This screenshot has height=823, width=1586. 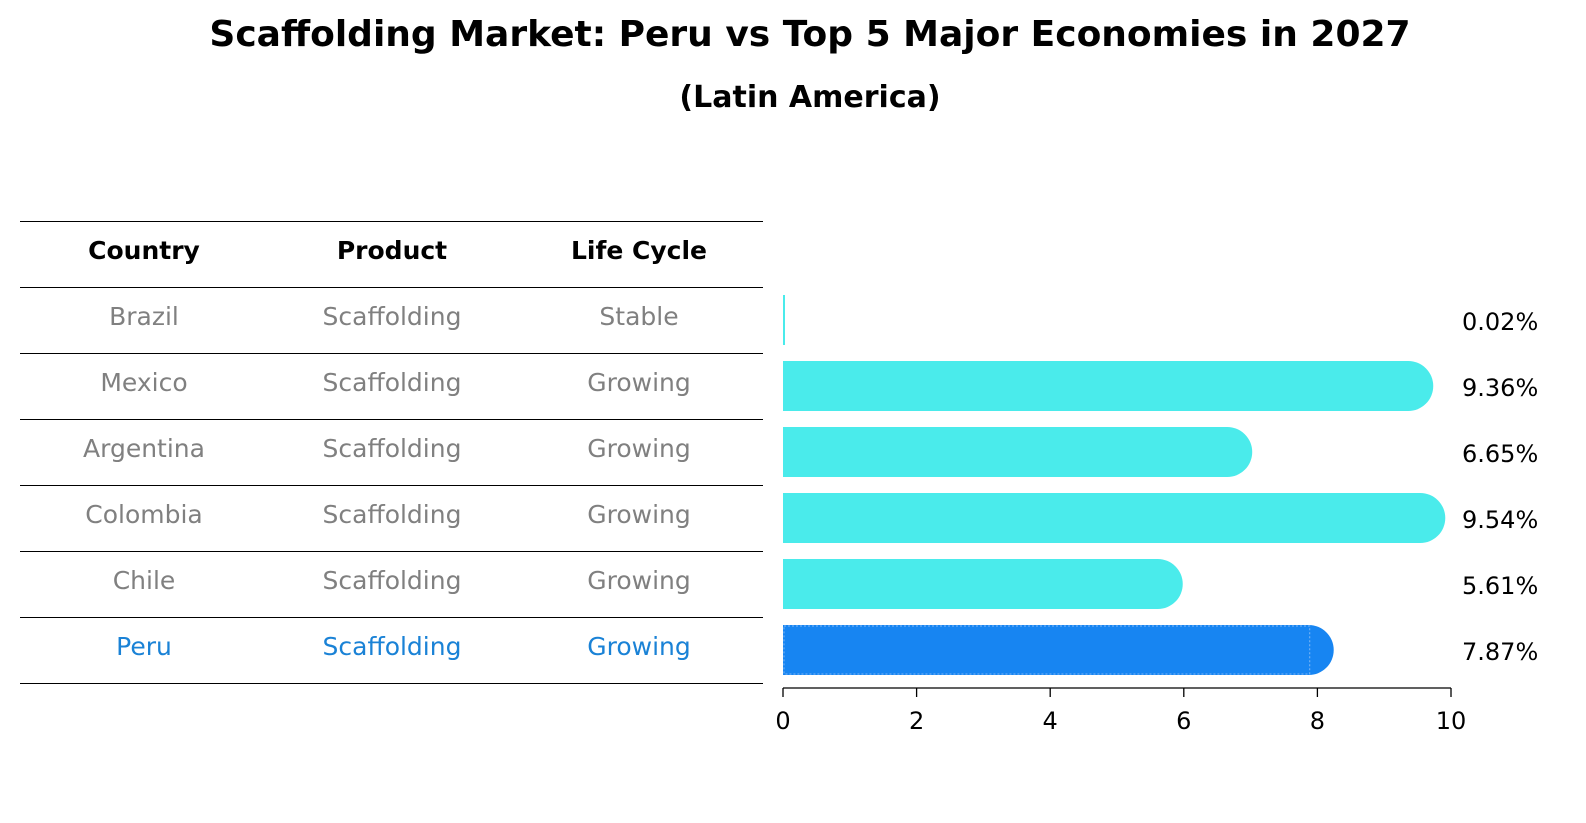 What do you see at coordinates (392, 250) in the screenshot?
I see `table-header-cell: Product` at bounding box center [392, 250].